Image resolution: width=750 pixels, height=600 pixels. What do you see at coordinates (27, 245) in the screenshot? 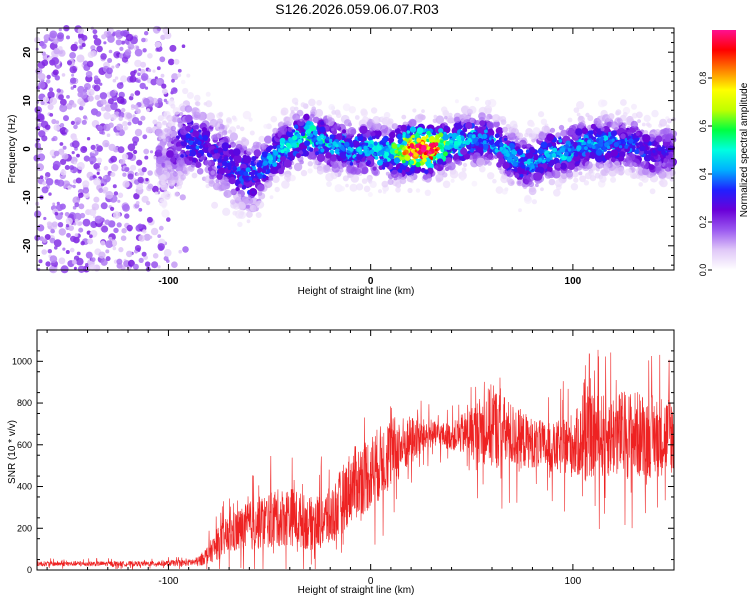
I see `spectrogram-ytick-label: -20` at bounding box center [27, 245].